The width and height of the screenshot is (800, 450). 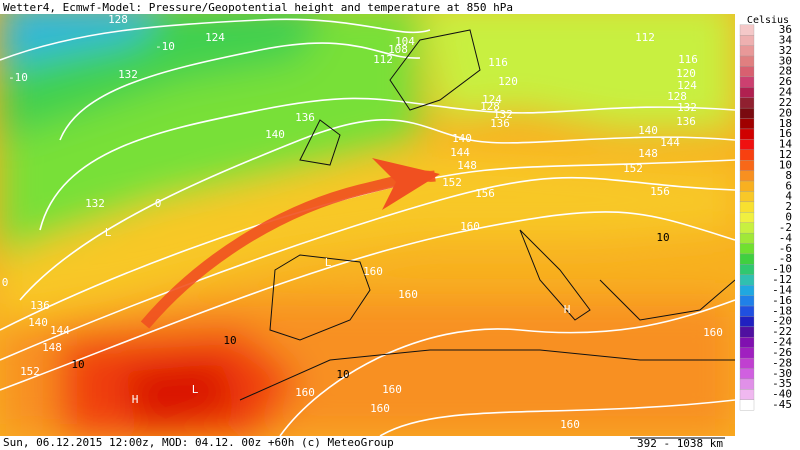 What do you see at coordinates (786, 237) in the screenshot?
I see `legend-label: -4` at bounding box center [786, 237].